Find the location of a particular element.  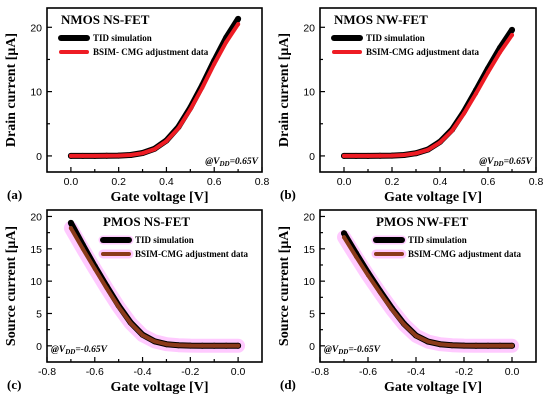

legend-label: BSIM-CMG adjustment data is located at coordinates (465, 254).